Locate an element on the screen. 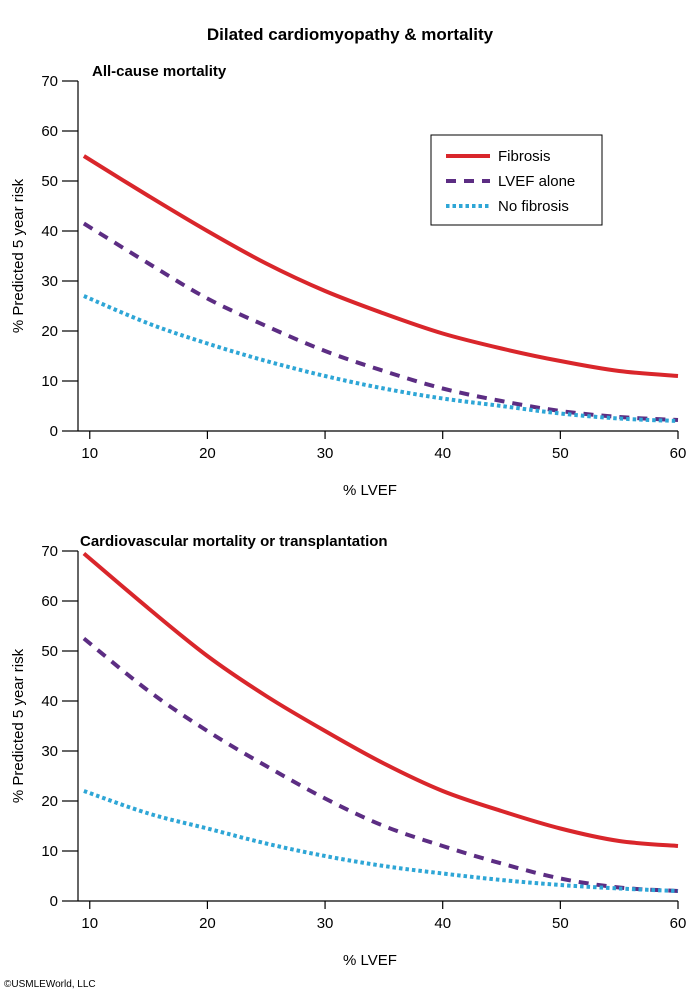  legend-label: No fibrosis is located at coordinates (533, 206).